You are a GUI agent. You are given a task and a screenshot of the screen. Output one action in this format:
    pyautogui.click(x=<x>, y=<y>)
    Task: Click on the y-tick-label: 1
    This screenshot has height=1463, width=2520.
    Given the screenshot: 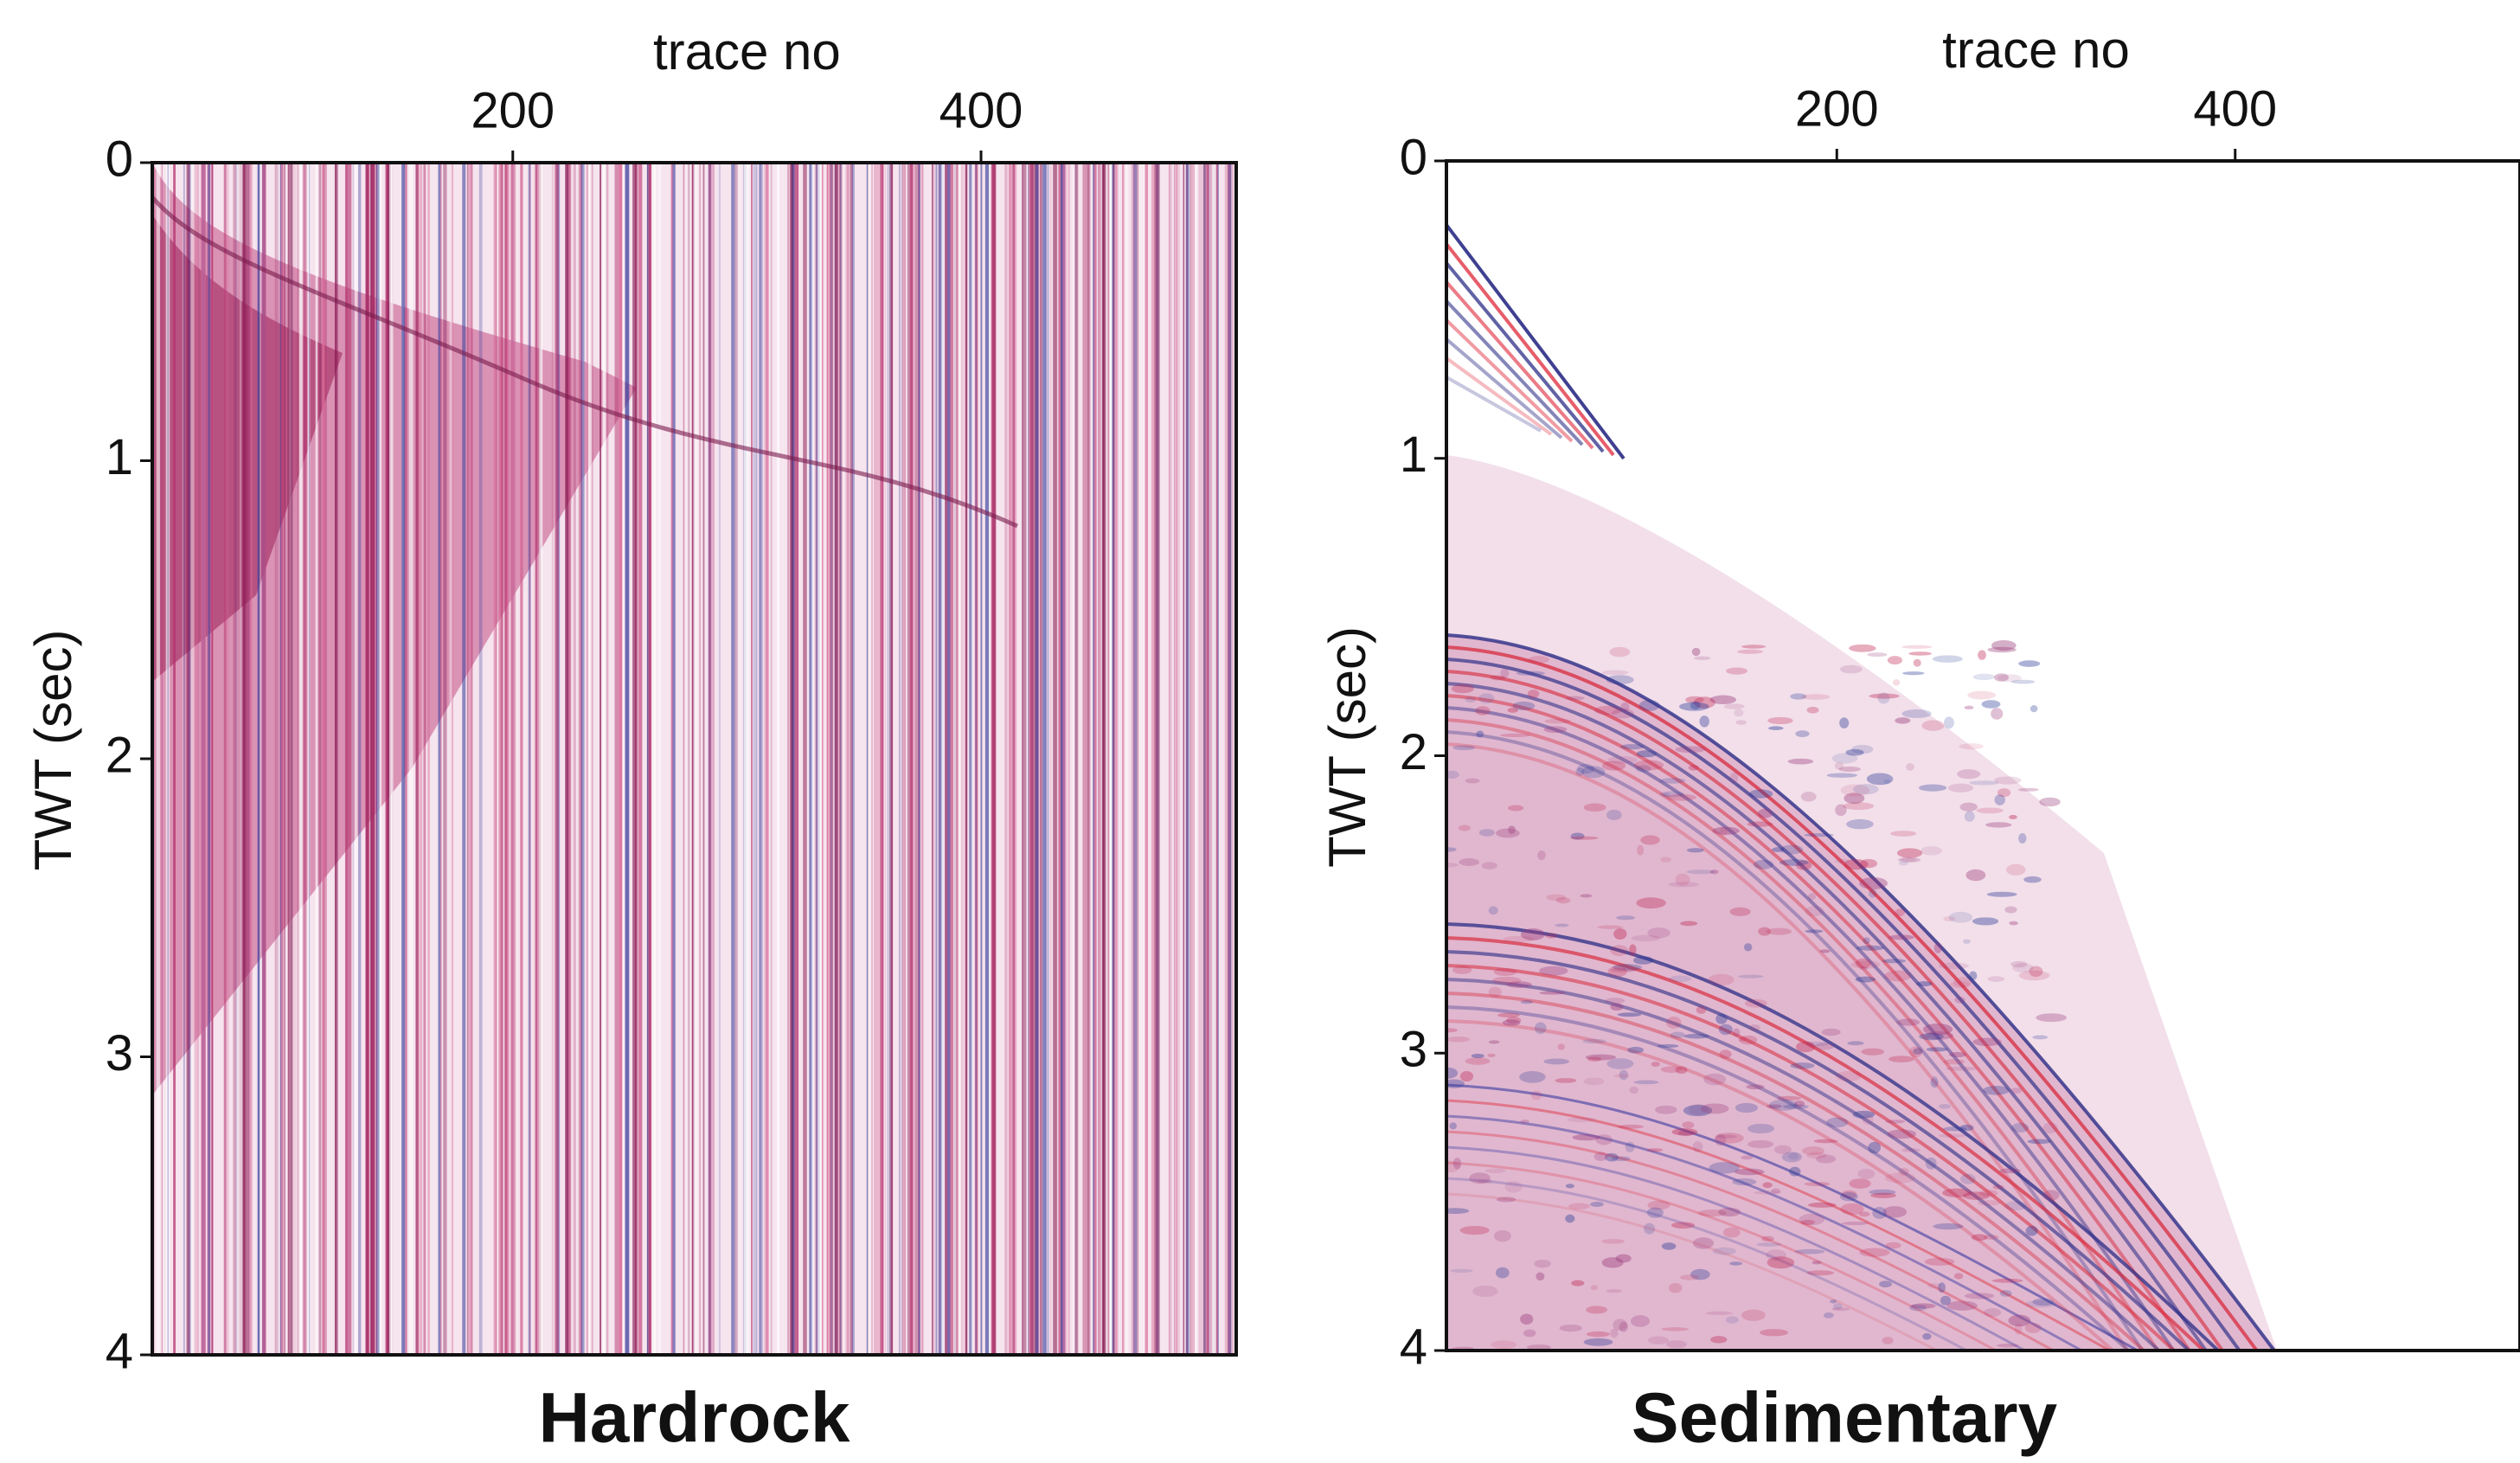 What is the action you would take?
    pyautogui.click(x=119, y=457)
    